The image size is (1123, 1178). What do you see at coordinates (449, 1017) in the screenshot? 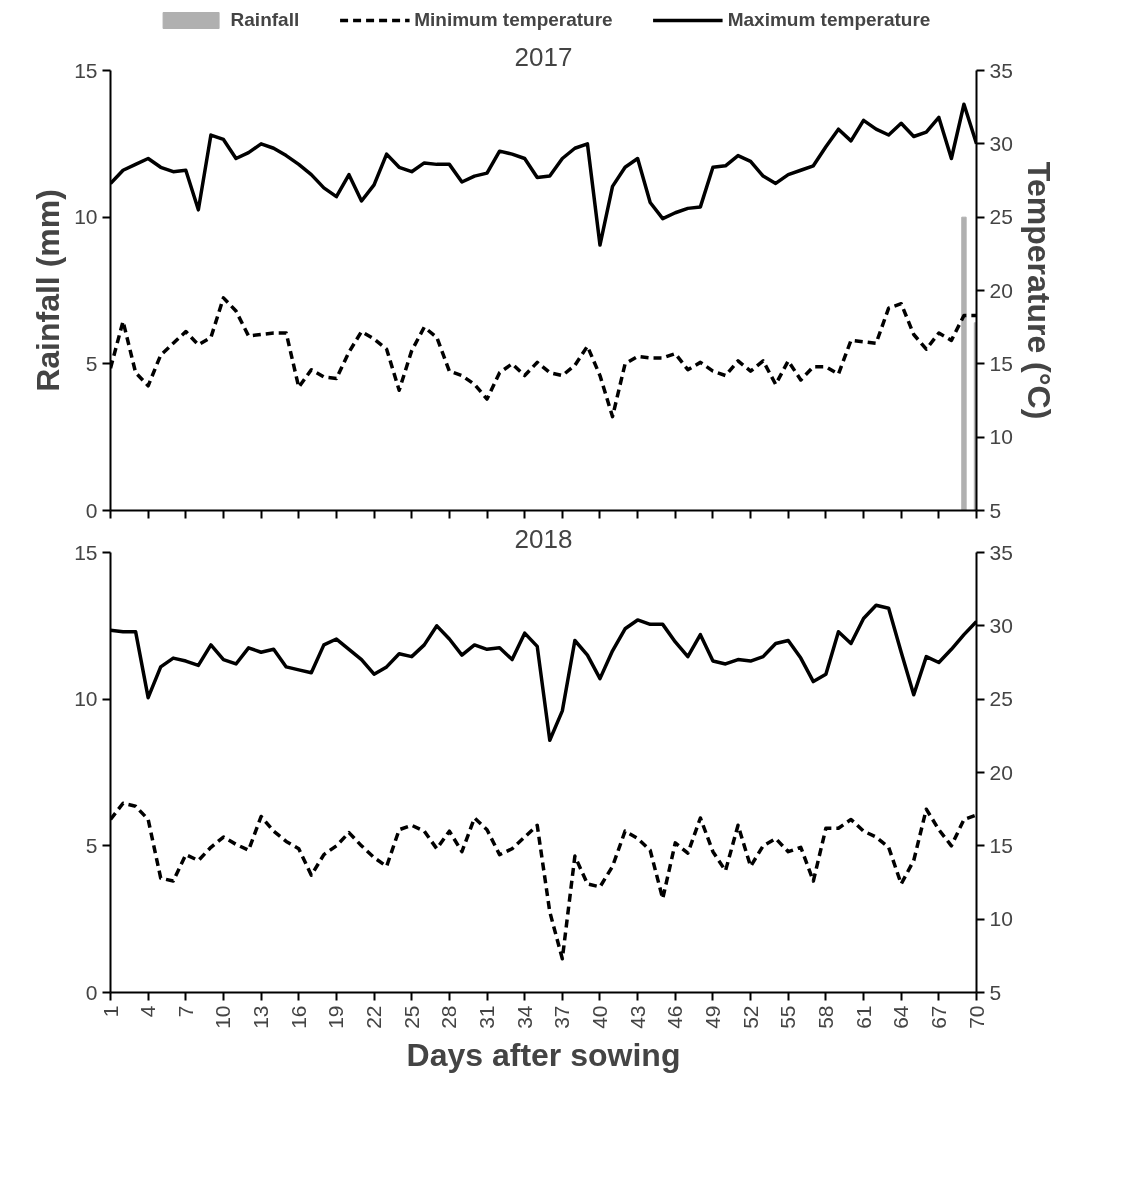
I see `x-tick-label: 28` at bounding box center [449, 1017].